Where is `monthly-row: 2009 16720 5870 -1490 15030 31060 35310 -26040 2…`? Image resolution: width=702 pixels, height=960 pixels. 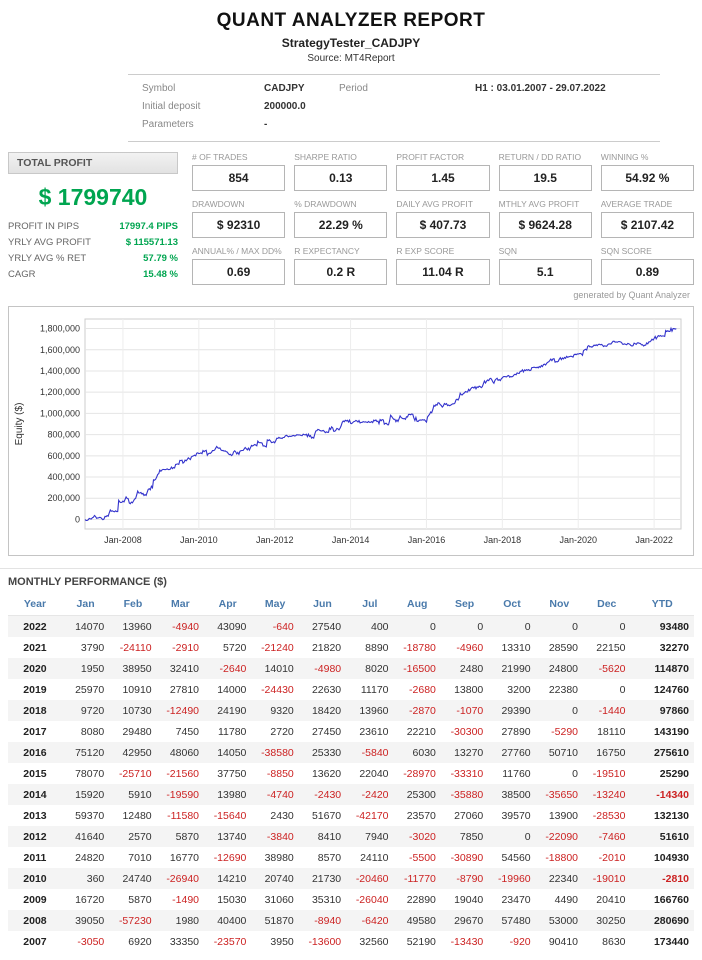
monthly-row: 2009 16720 5870 -1490 15030 31060 35310 -26040 2… is located at coordinates (351, 899).